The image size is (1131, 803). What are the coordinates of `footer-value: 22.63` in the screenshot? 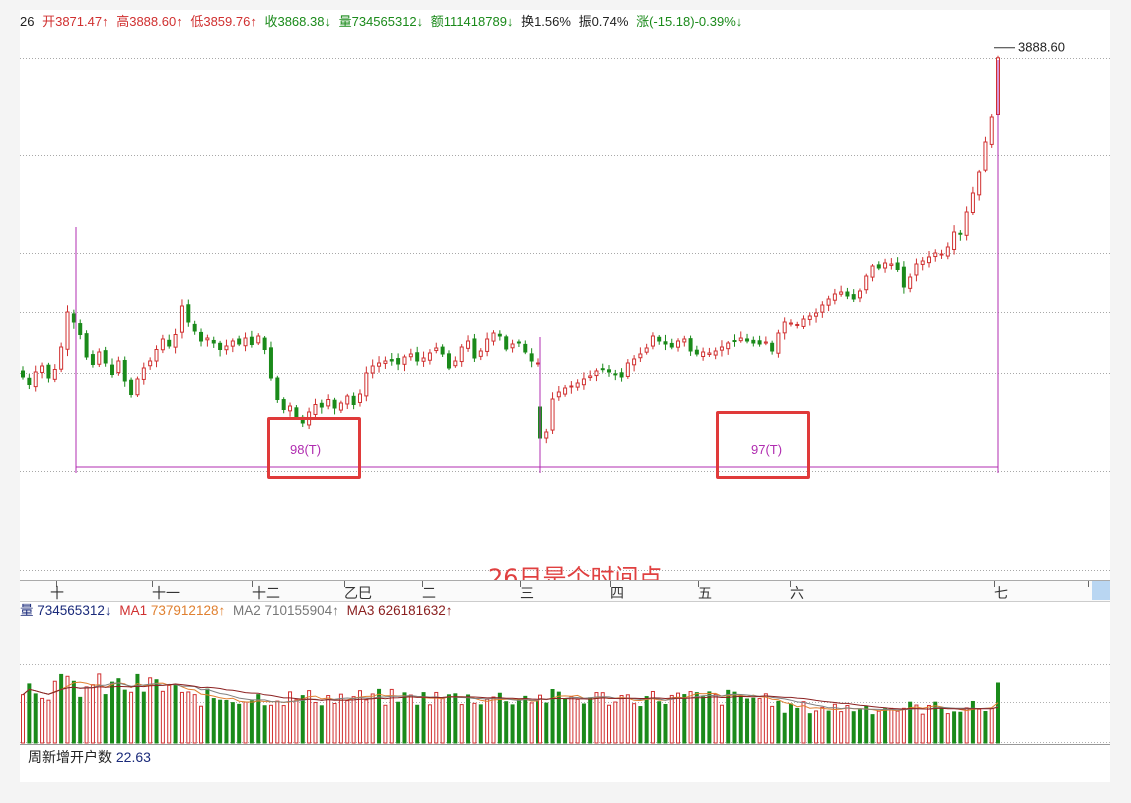 It's located at (133, 757).